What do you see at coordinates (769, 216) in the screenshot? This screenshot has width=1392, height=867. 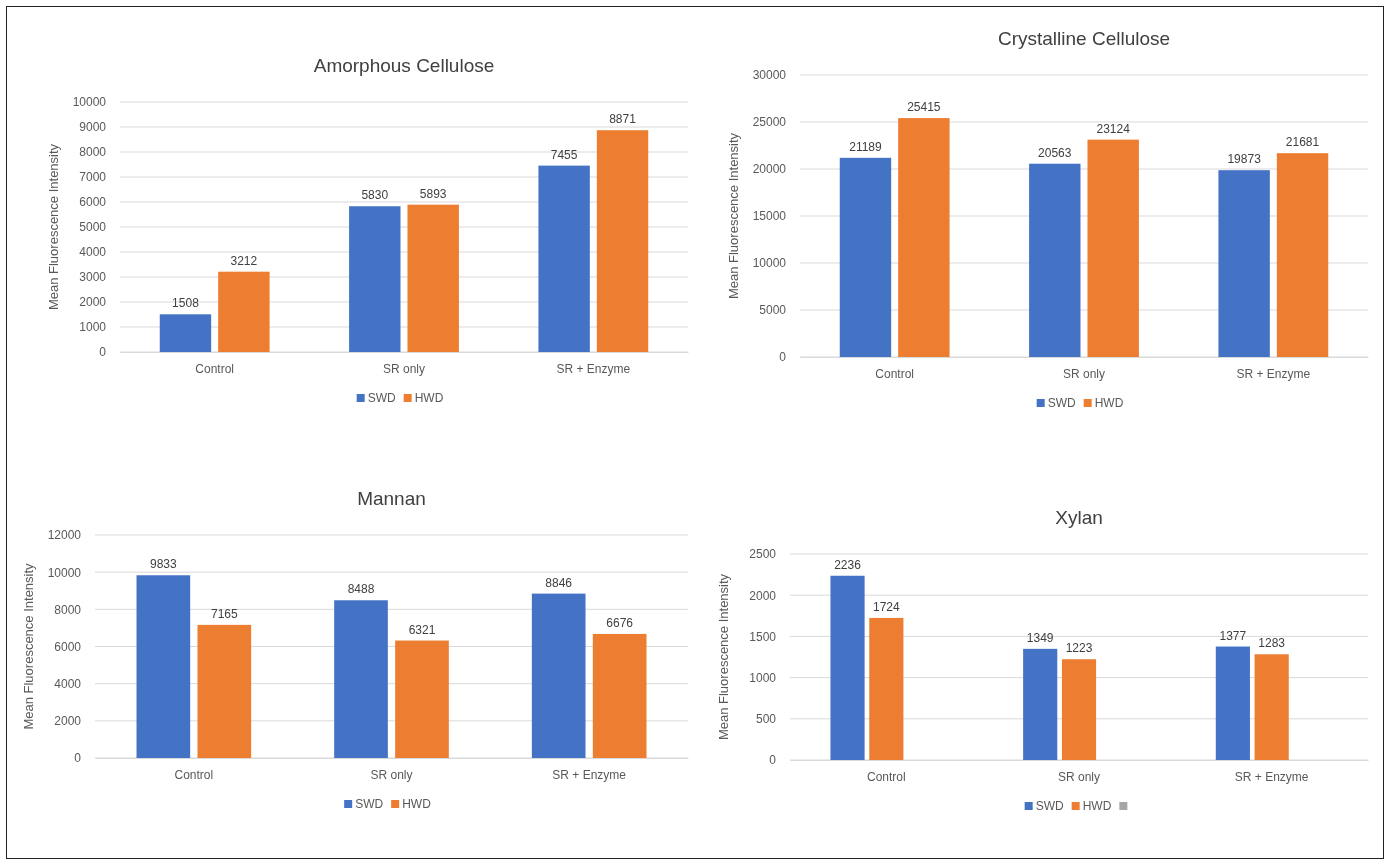 I see `y-tick-label: 15000` at bounding box center [769, 216].